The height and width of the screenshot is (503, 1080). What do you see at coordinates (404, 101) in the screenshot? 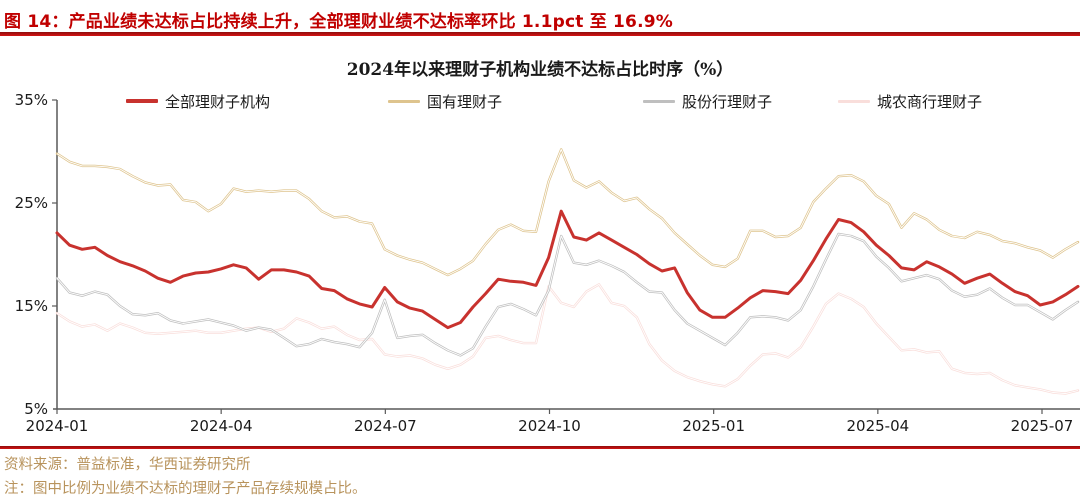
I see `legend-line-swatch-tan` at bounding box center [404, 101].